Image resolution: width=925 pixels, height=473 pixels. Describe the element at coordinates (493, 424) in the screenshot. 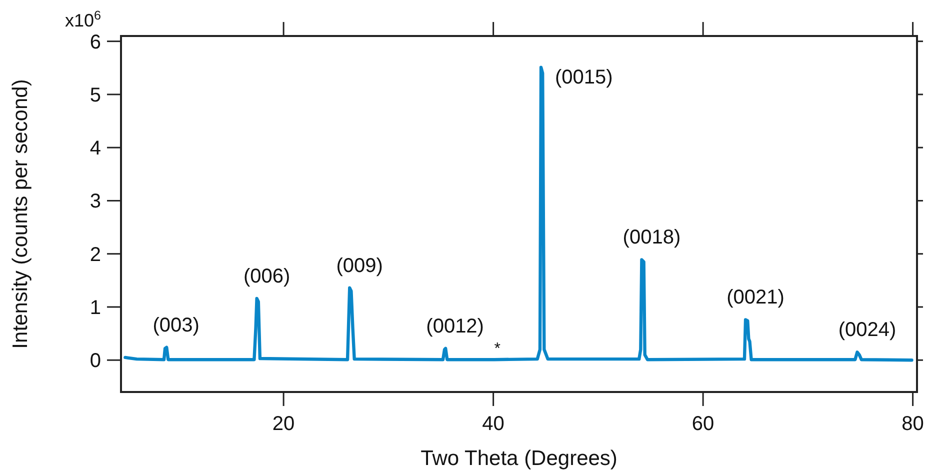

I see `x-tick-label: 40` at that location.